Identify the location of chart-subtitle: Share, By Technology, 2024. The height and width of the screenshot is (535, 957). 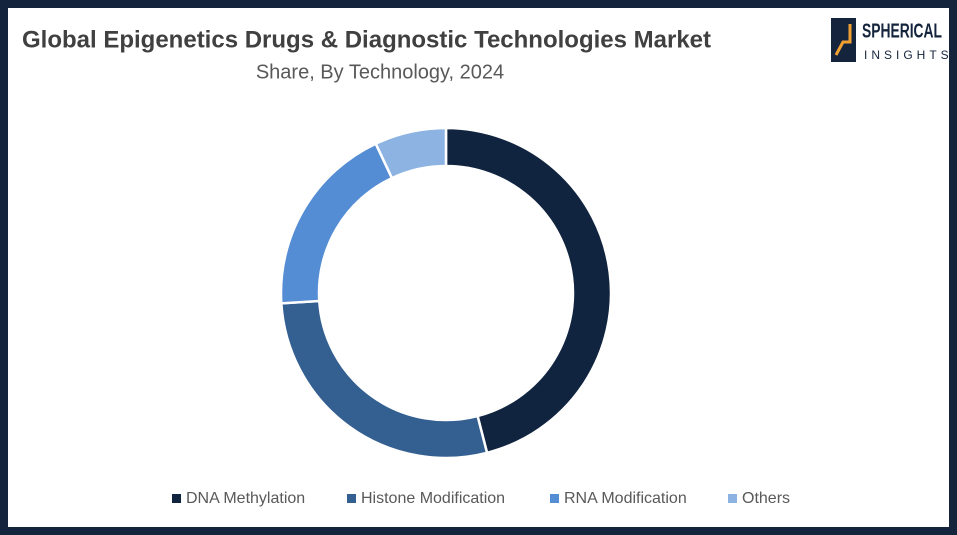
(380, 72).